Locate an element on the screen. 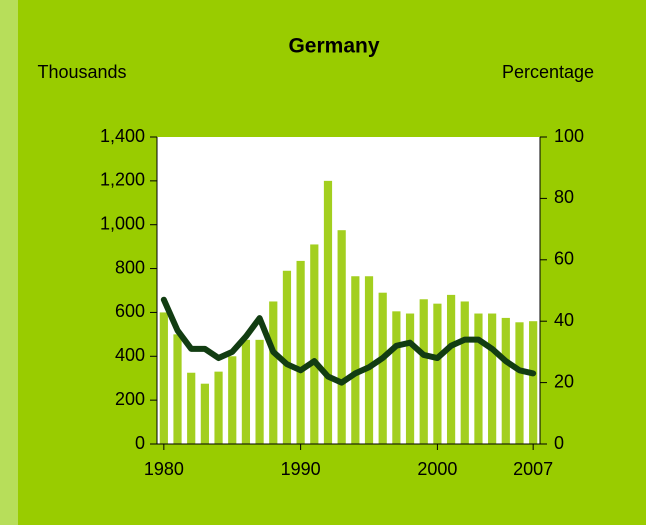  x-tick-label: 2000 is located at coordinates (437, 469).